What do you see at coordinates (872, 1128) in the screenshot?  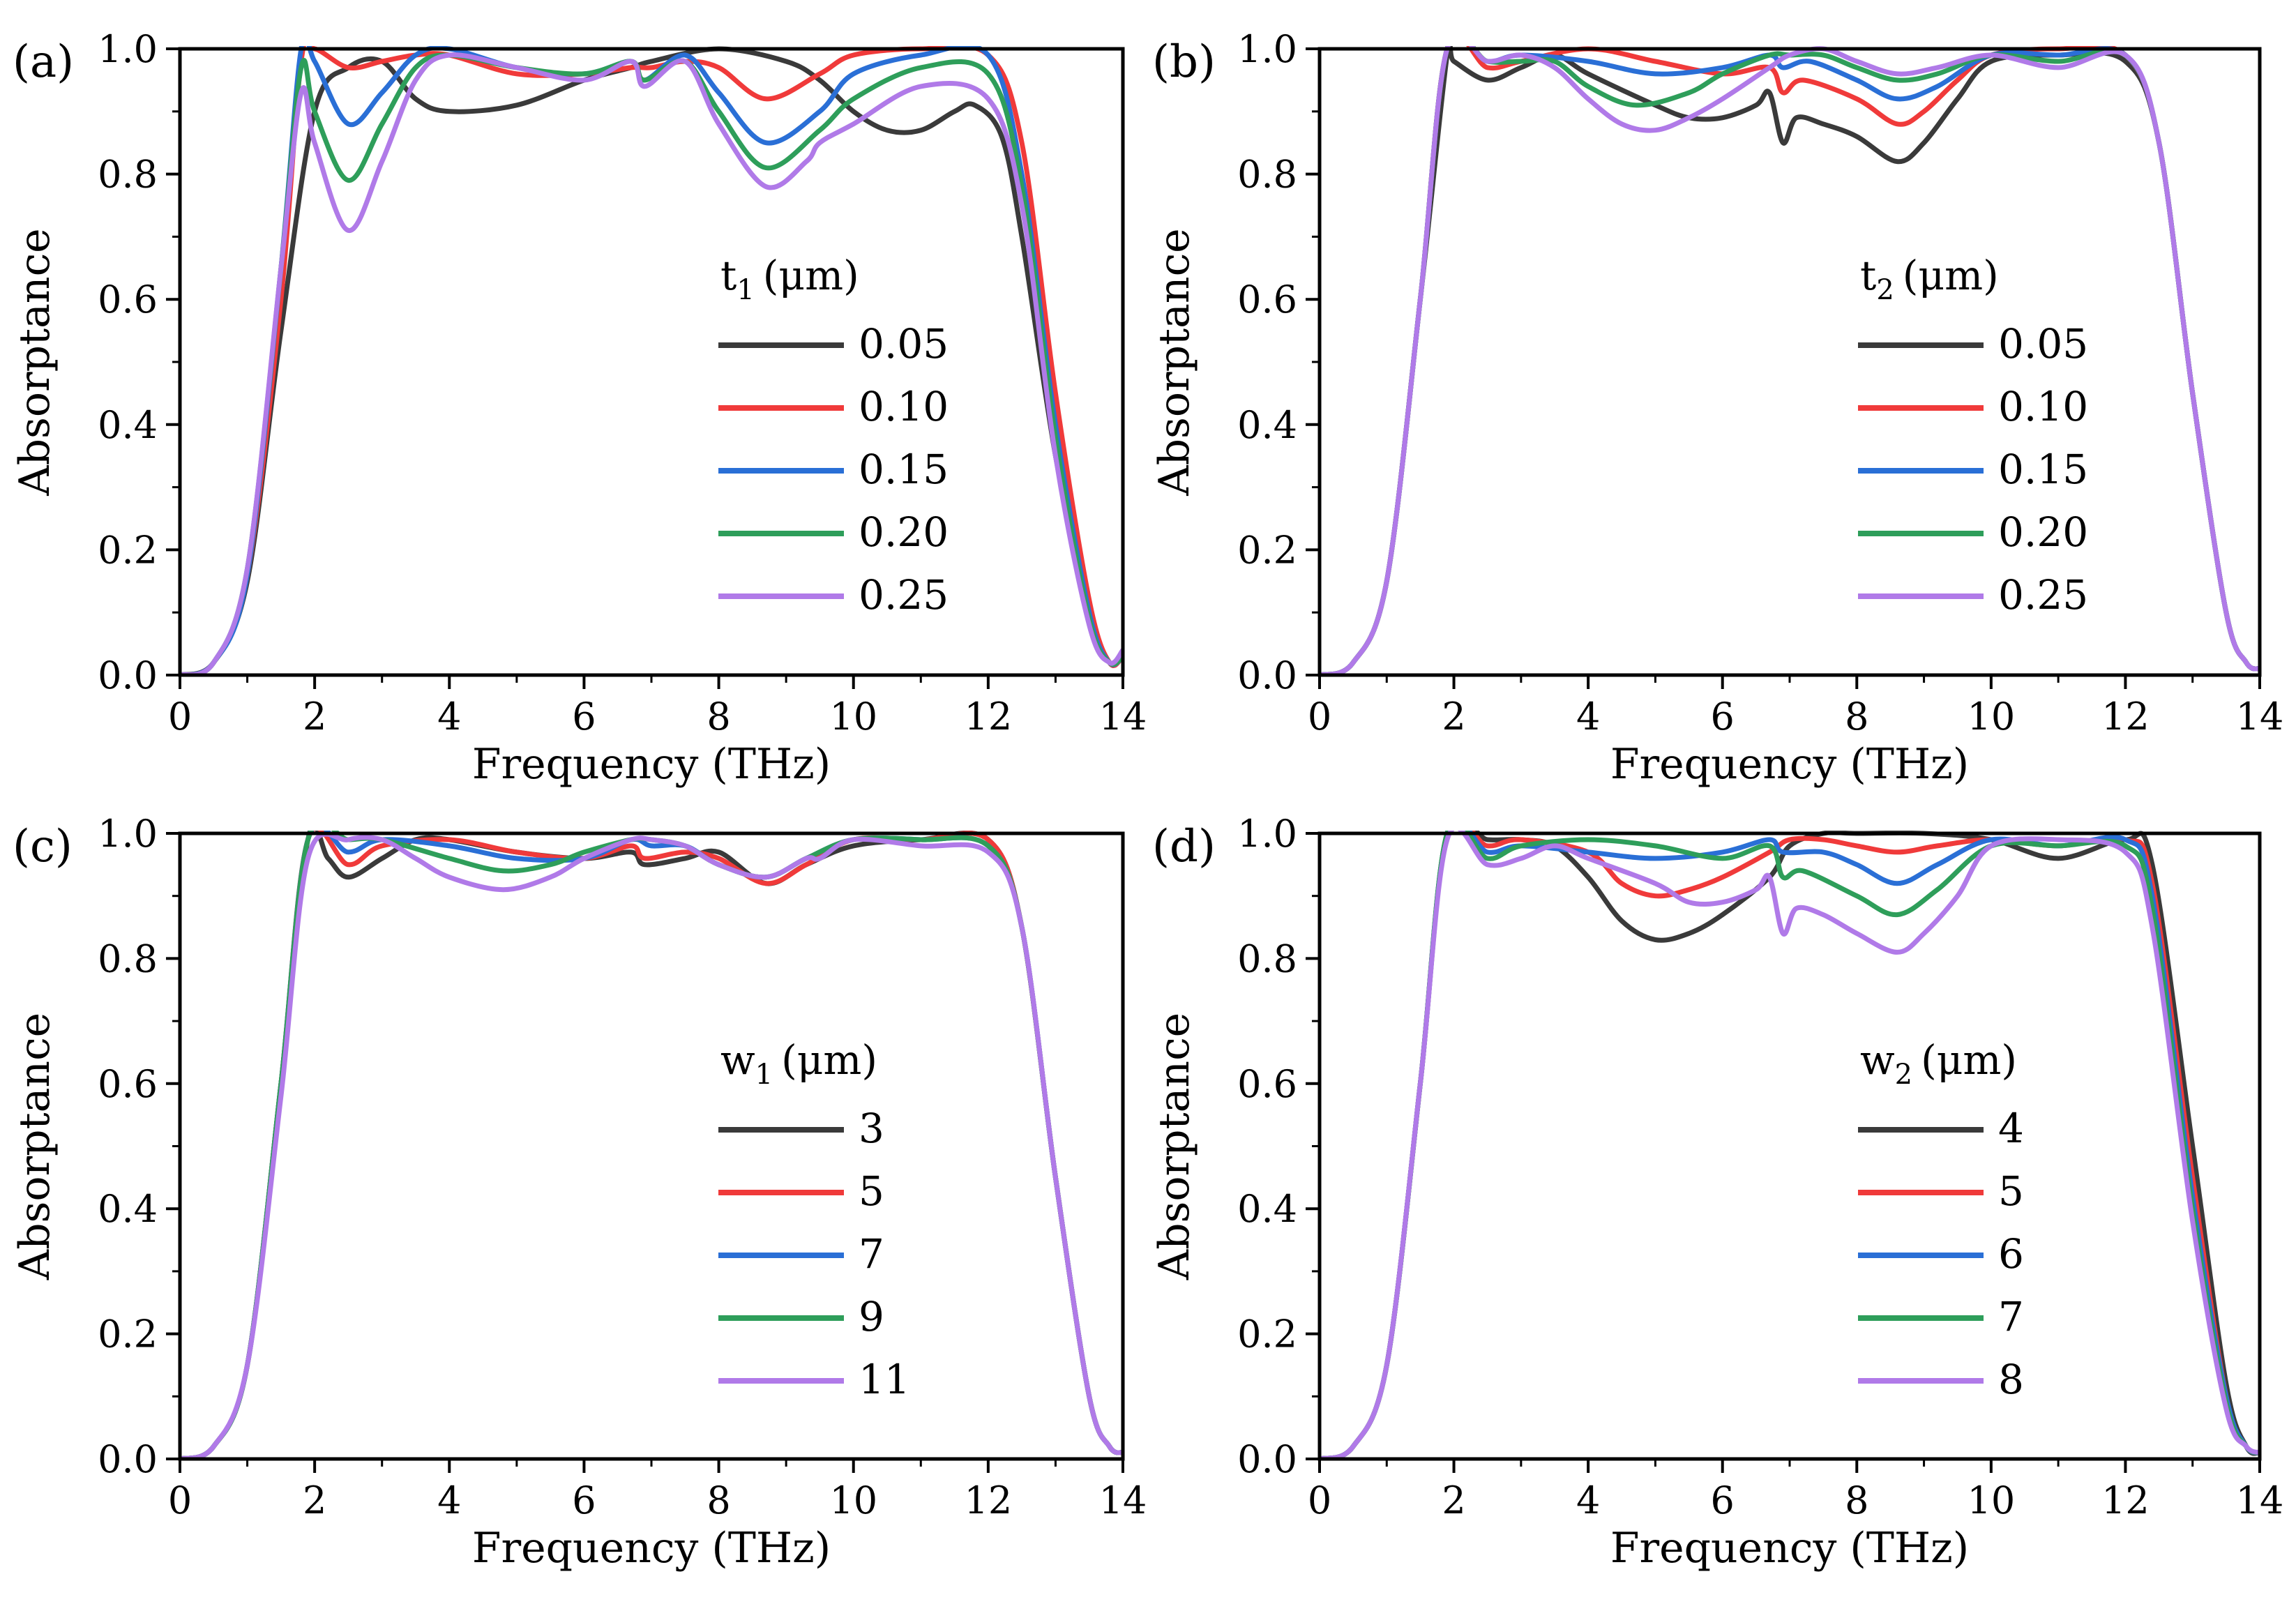 I see `legend-label: 3` at bounding box center [872, 1128].